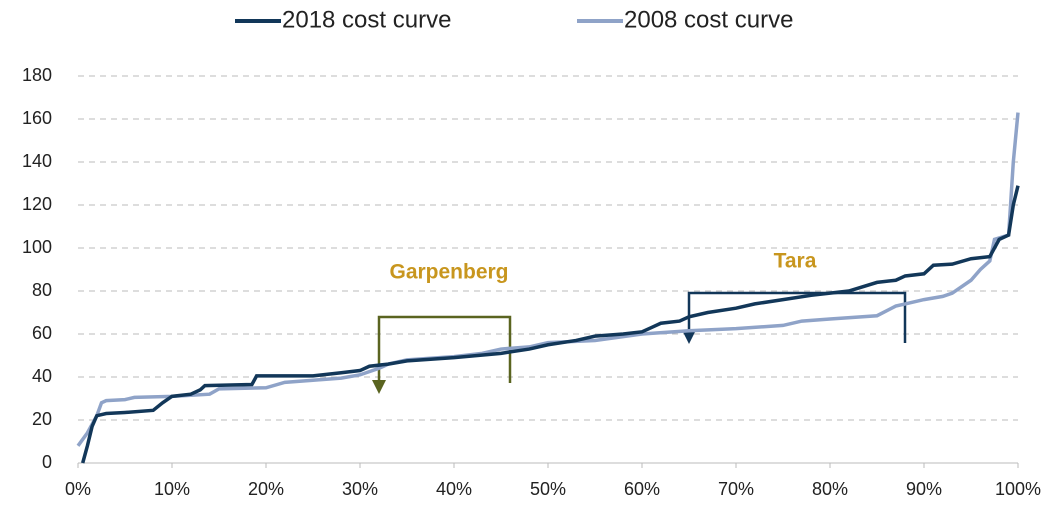 This screenshot has height=508, width=1051. What do you see at coordinates (42, 333) in the screenshot?
I see `y-tick-label: 60` at bounding box center [42, 333].